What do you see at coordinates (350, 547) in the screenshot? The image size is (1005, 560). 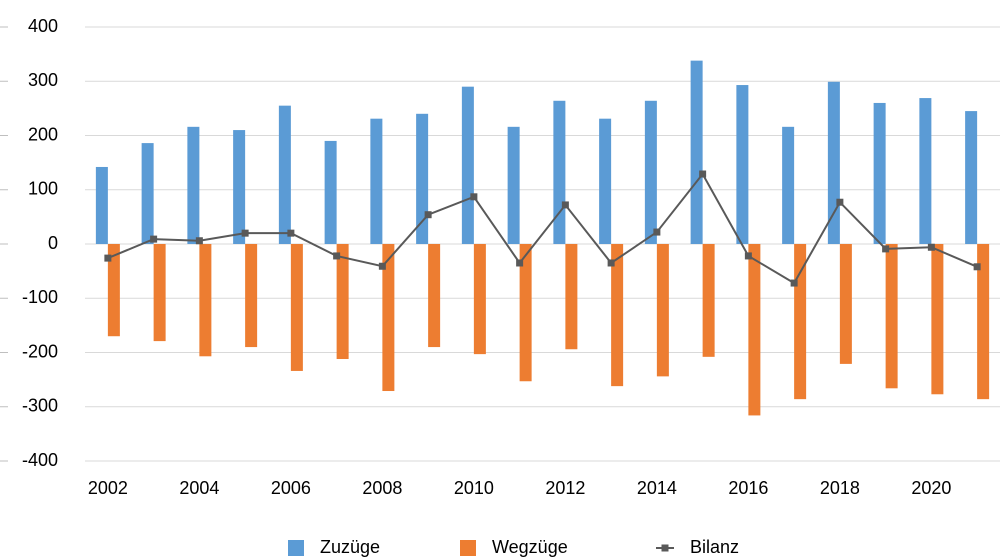 I see `legend-label: Zuzüge` at bounding box center [350, 547].